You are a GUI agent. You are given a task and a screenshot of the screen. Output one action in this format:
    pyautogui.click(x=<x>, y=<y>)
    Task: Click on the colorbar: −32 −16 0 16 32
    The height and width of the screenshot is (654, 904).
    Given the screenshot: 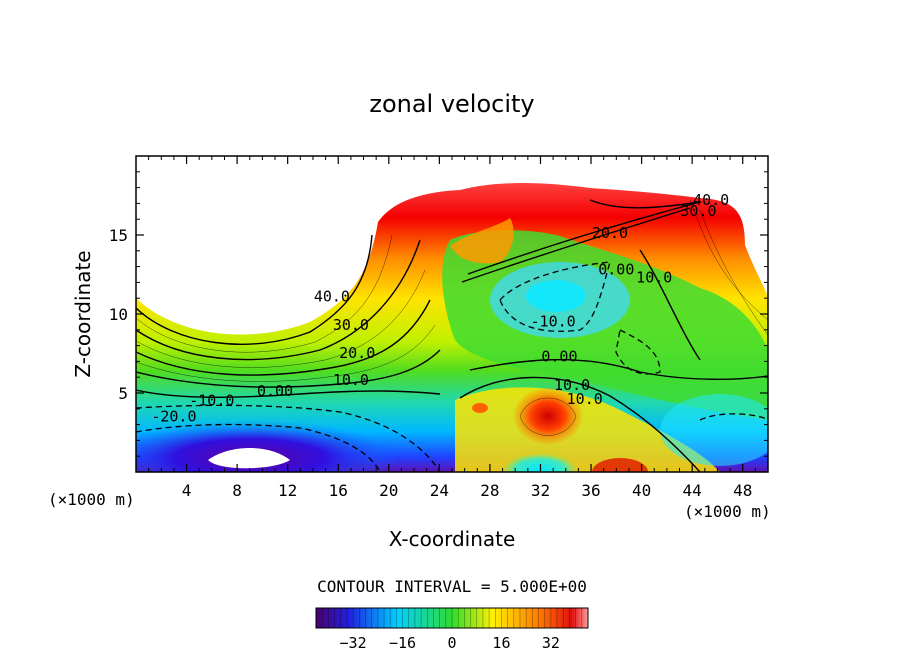 What is the action you would take?
    pyautogui.click(x=452, y=629)
    